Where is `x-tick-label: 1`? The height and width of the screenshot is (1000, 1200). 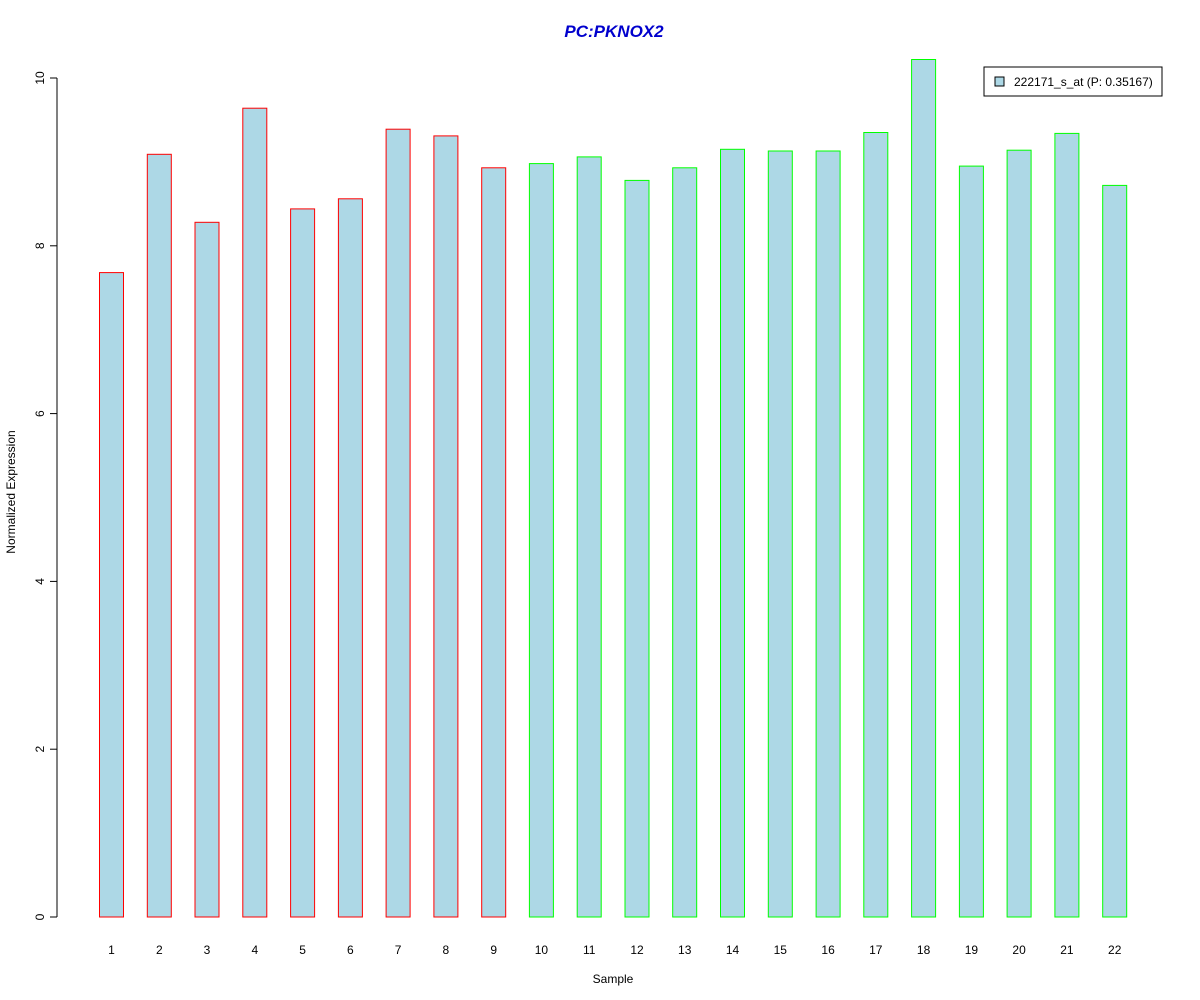
x-tick-label: 1 is located at coordinates (111, 950).